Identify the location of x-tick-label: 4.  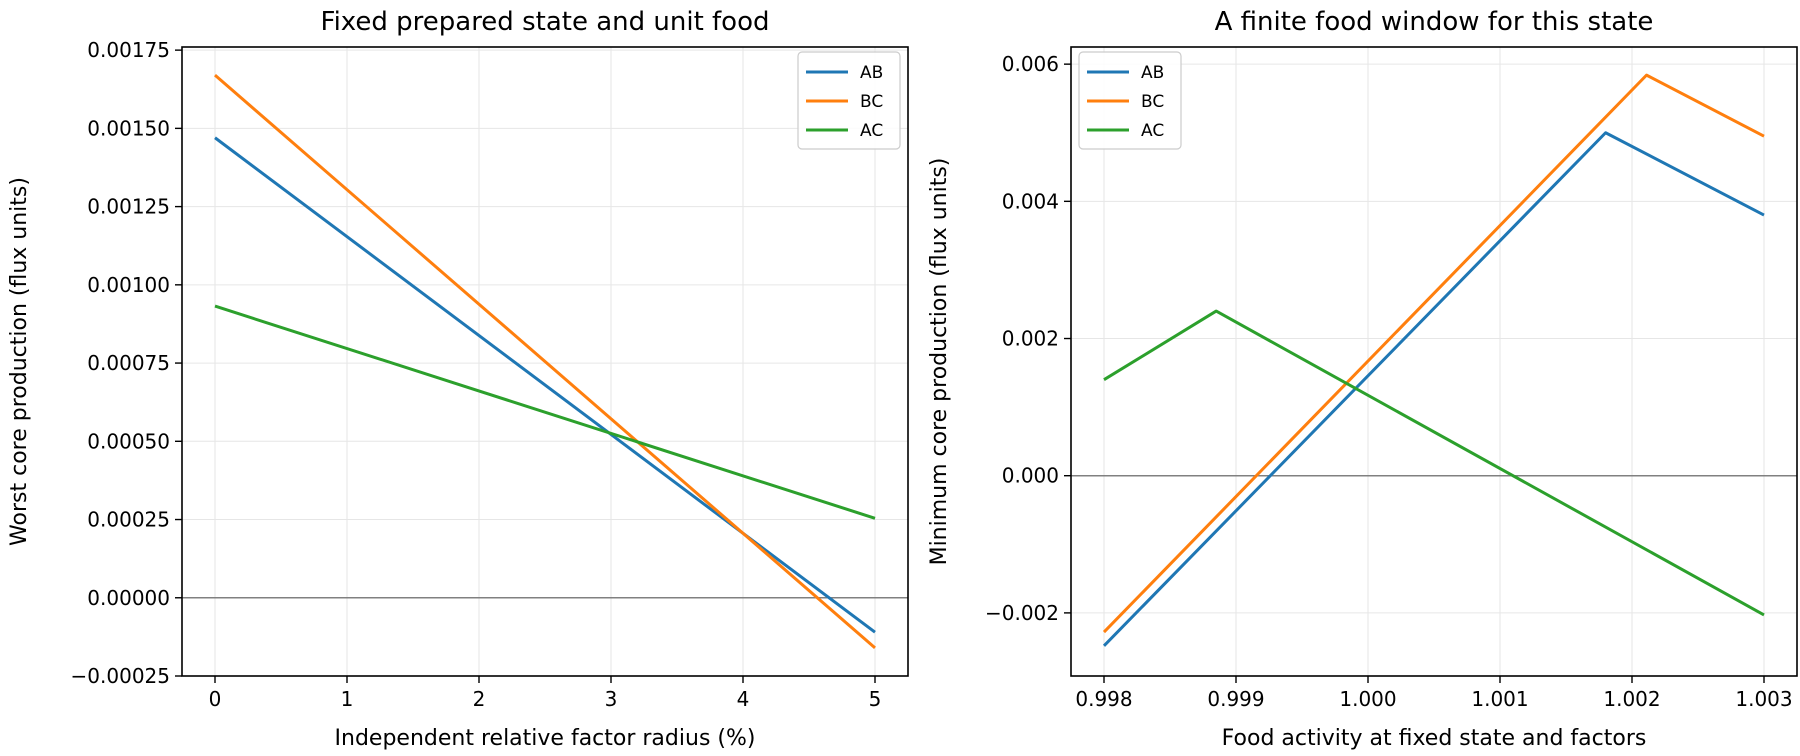
(743, 699).